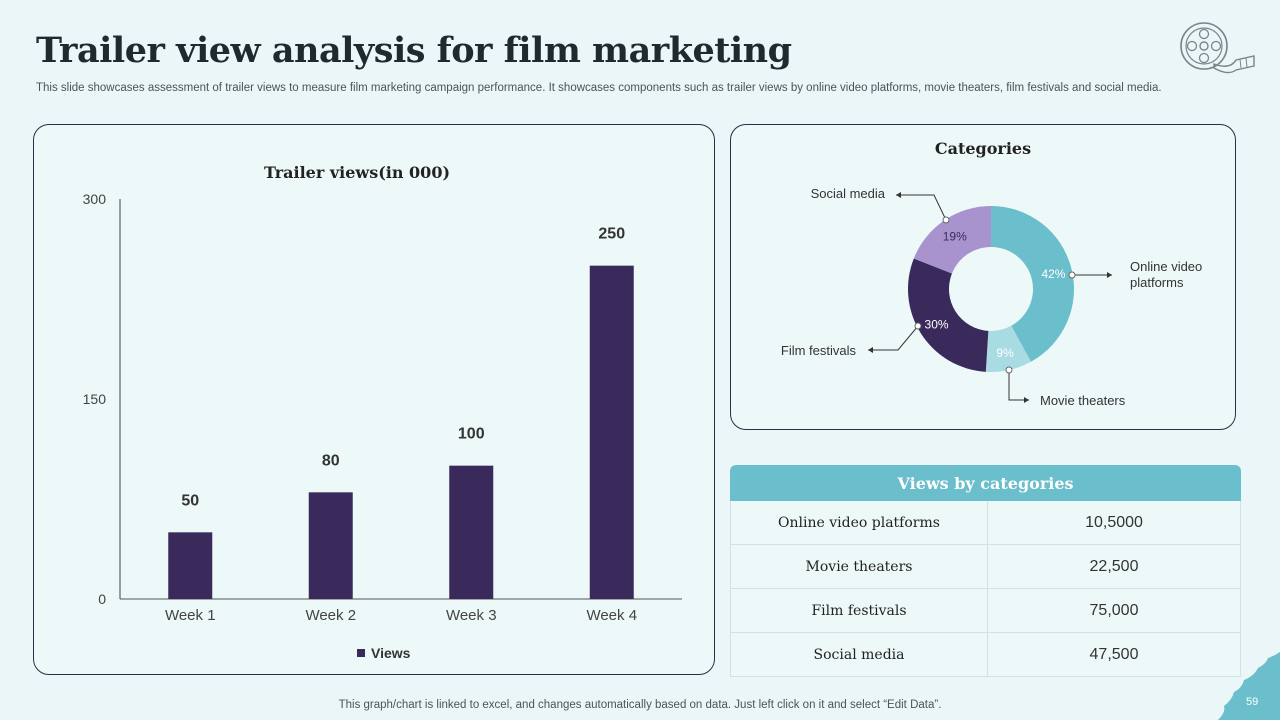 This screenshot has height=720, width=1280. I want to click on donut-slice-movie-theaters, so click(1008, 348).